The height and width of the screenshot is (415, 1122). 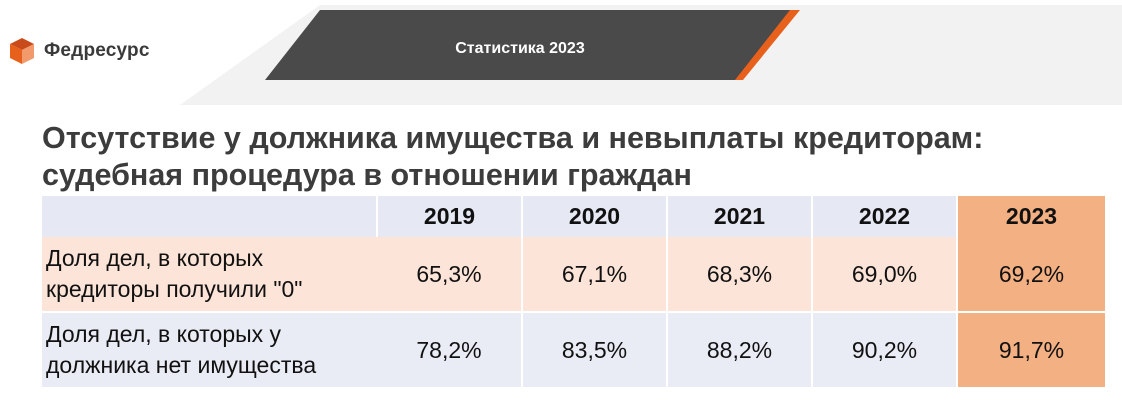 What do you see at coordinates (885, 349) in the screenshot?
I see `table-cell: 90,2%` at bounding box center [885, 349].